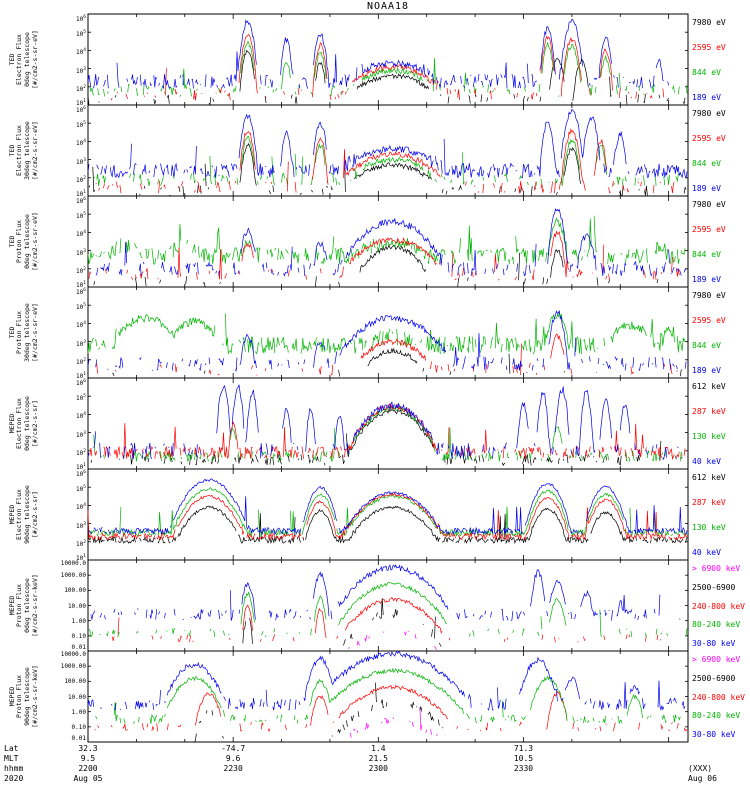 The image size is (750, 800). Describe the element at coordinates (233, 758) in the screenshot. I see `footer-value: 9.6` at that location.